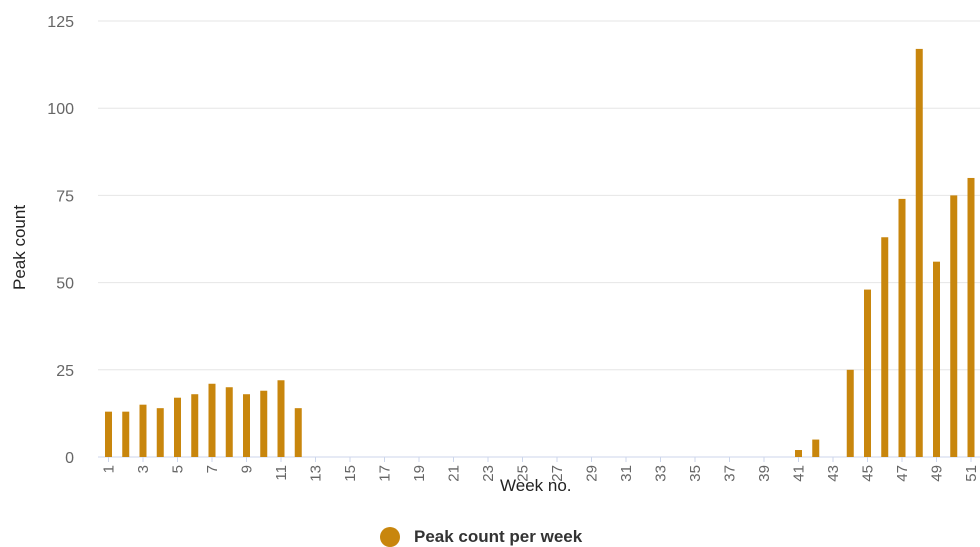 This screenshot has width=980, height=547. Describe the element at coordinates (557, 473) in the screenshot. I see `x-tick-label: 27` at that location.